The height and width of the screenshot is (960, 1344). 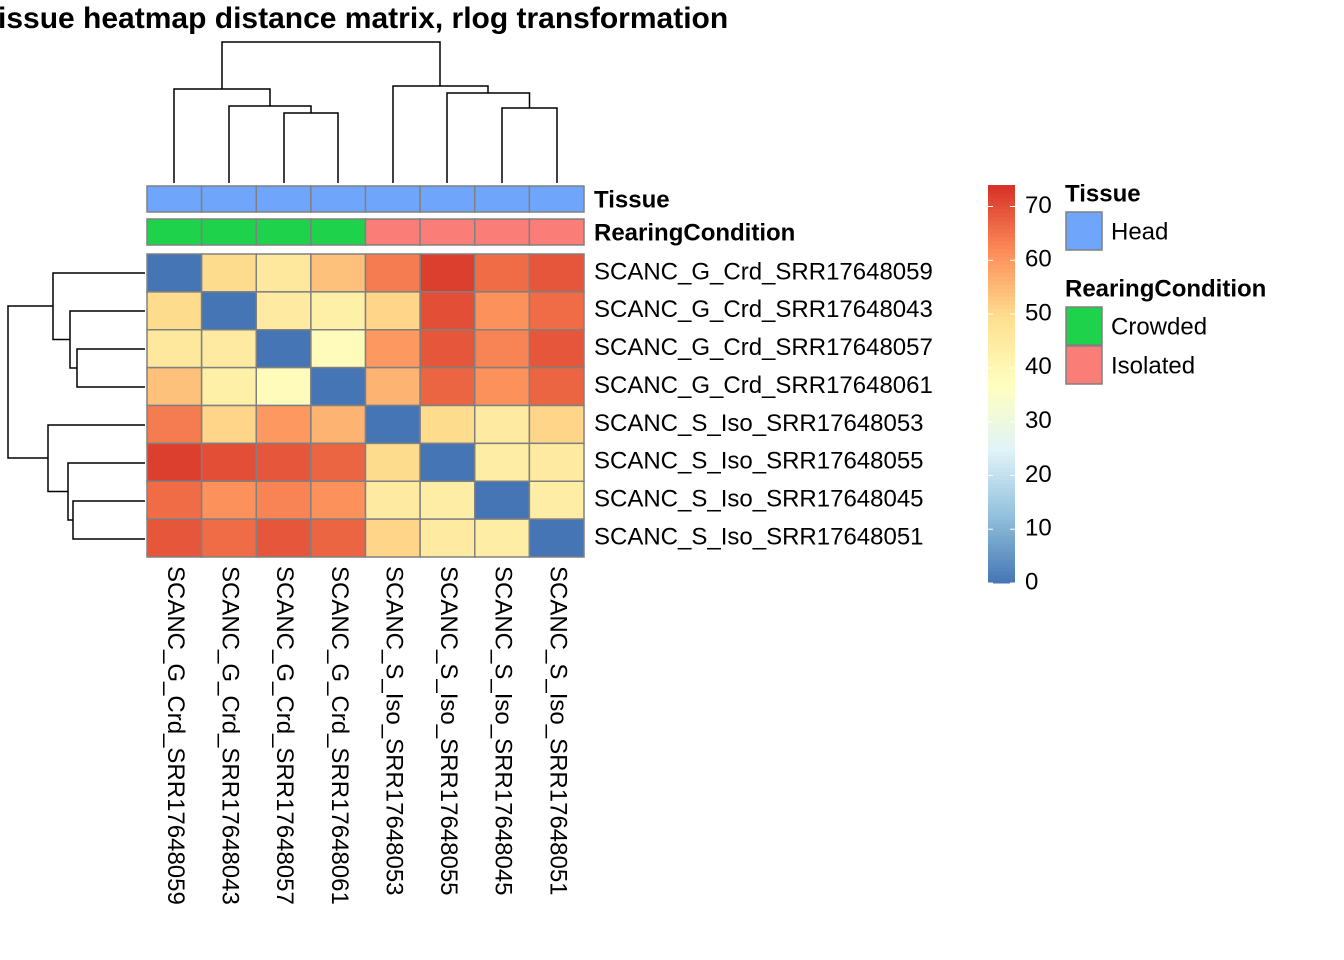 What do you see at coordinates (557, 731) in the screenshot?
I see `column-label: SCANC_S_Iso_SRR17648051` at bounding box center [557, 731].